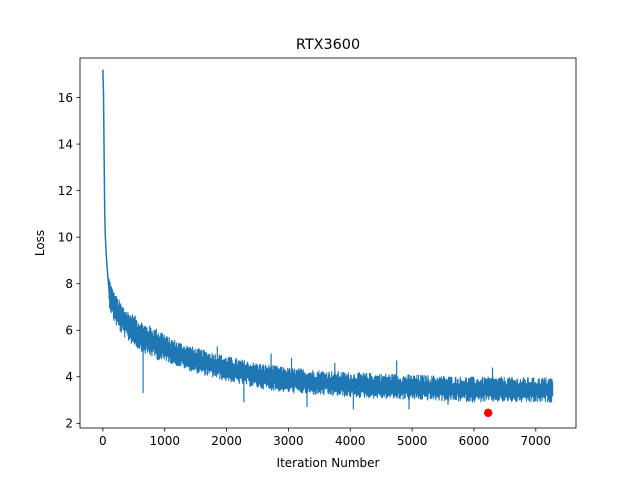 Image resolution: width=640 pixels, height=480 pixels. I want to click on y-axis-label: Loss, so click(40, 243).